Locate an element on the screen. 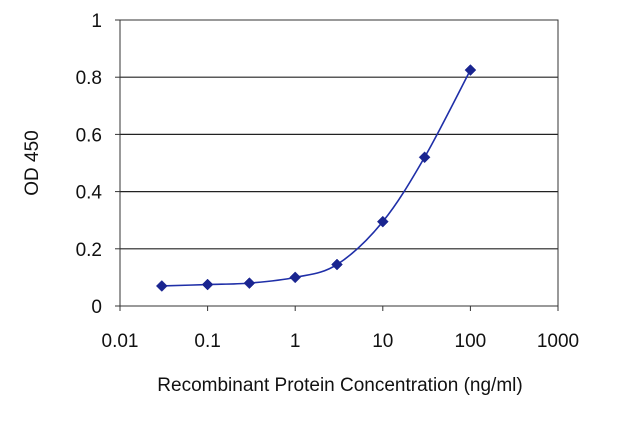 The image size is (640, 427). y-tick-label: 0 is located at coordinates (96, 307).